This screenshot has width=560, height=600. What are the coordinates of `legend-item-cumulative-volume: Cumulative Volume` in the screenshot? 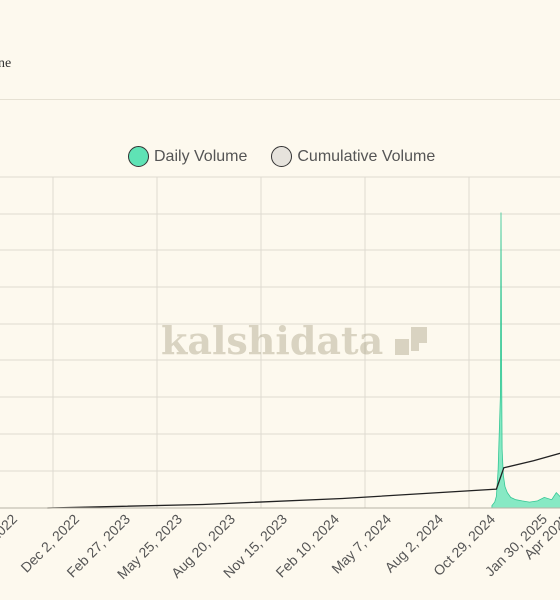 It's located at (353, 156).